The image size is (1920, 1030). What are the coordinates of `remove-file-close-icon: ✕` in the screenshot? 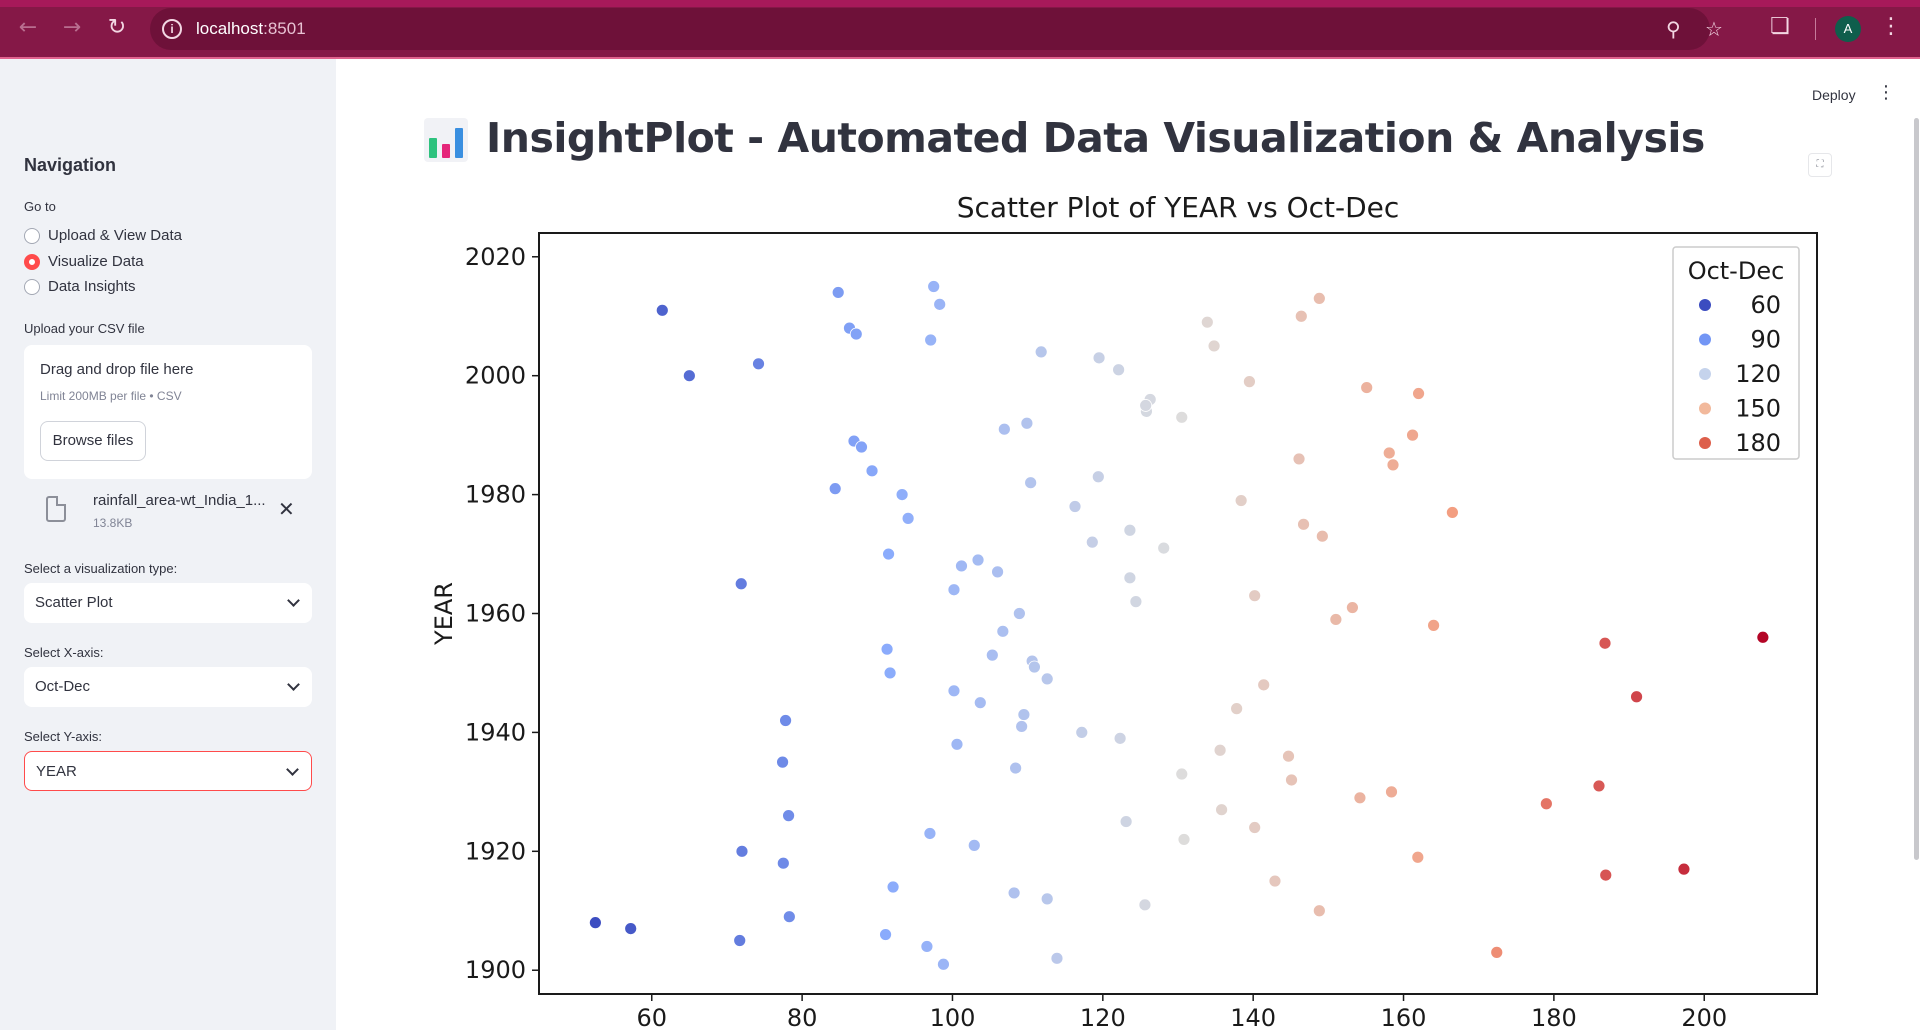 It's located at (286, 509).